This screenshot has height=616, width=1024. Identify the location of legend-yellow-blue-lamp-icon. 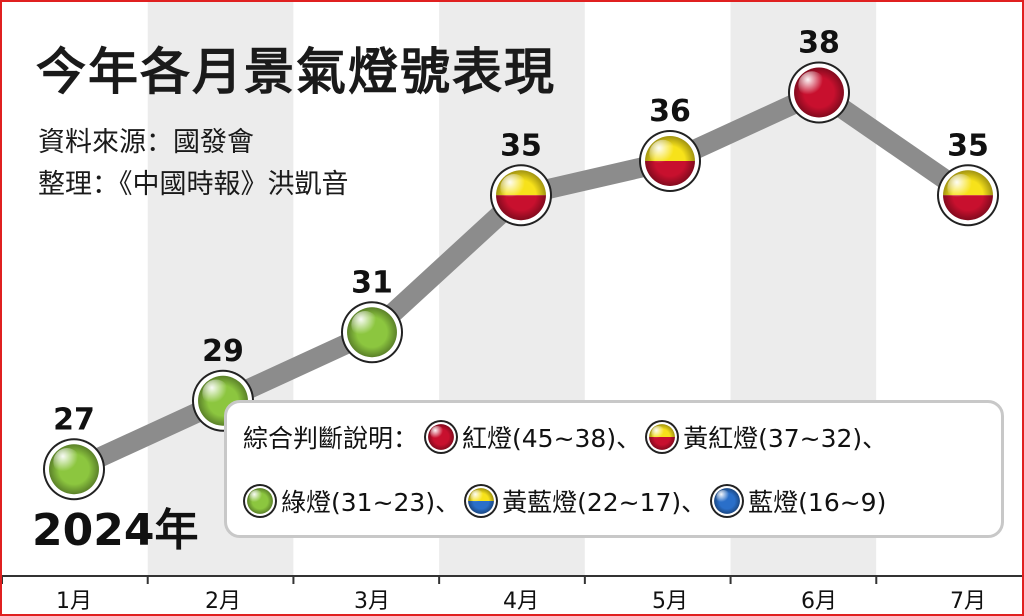
(481, 501).